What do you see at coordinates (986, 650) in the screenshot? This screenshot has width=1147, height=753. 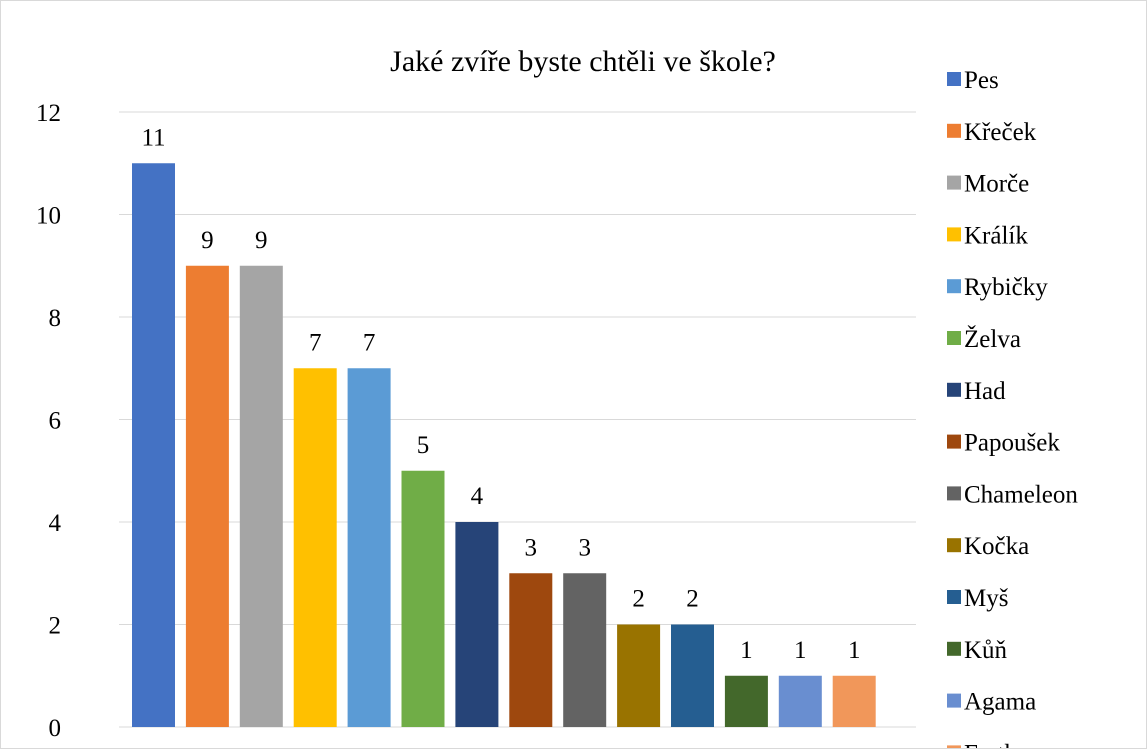 I see `legend-label: Kůň` at bounding box center [986, 650].